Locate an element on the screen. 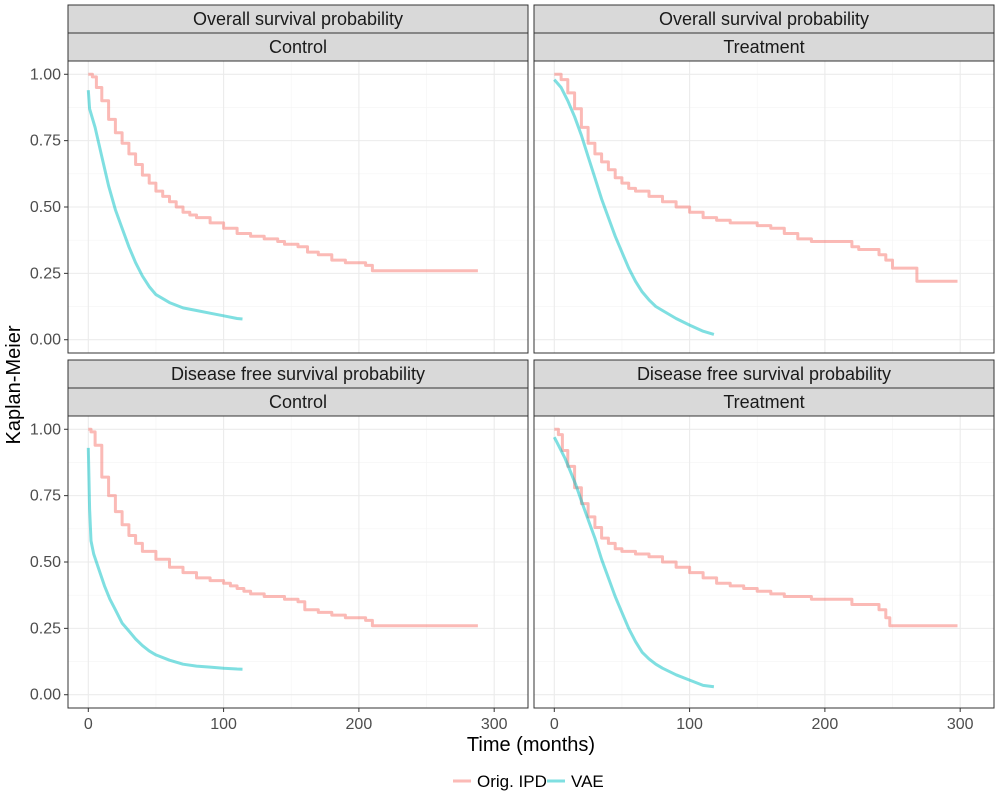  legend: Orig. IPD VAE is located at coordinates (528, 781).